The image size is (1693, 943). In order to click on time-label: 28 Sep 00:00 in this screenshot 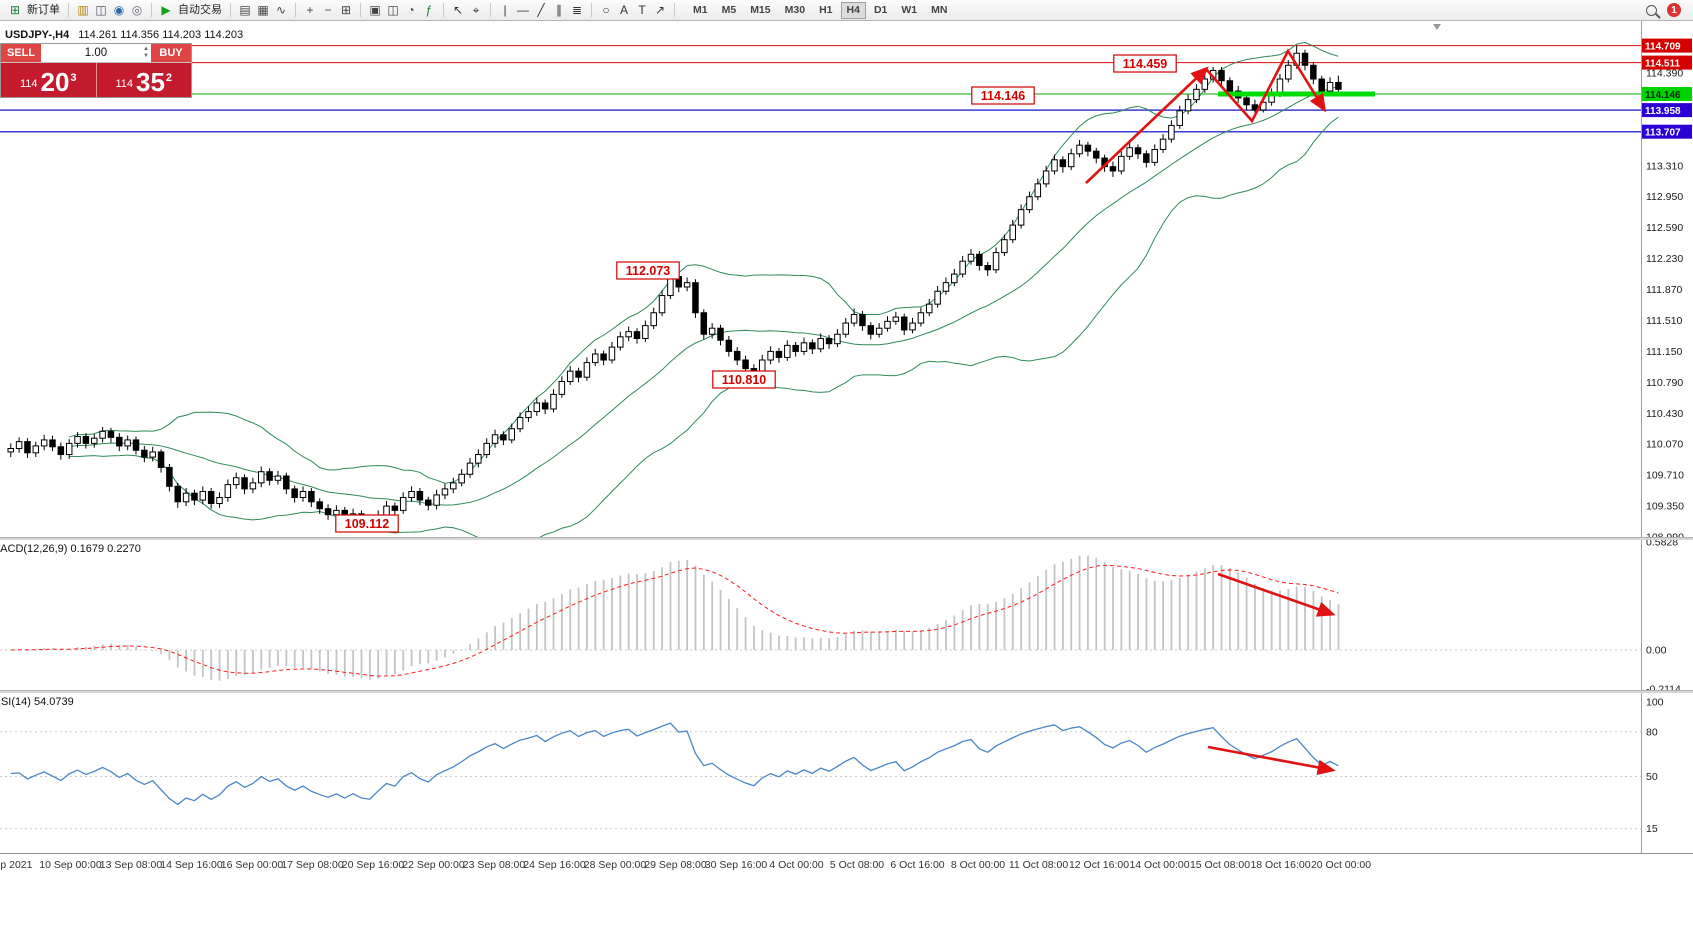, I will do `click(615, 865)`.